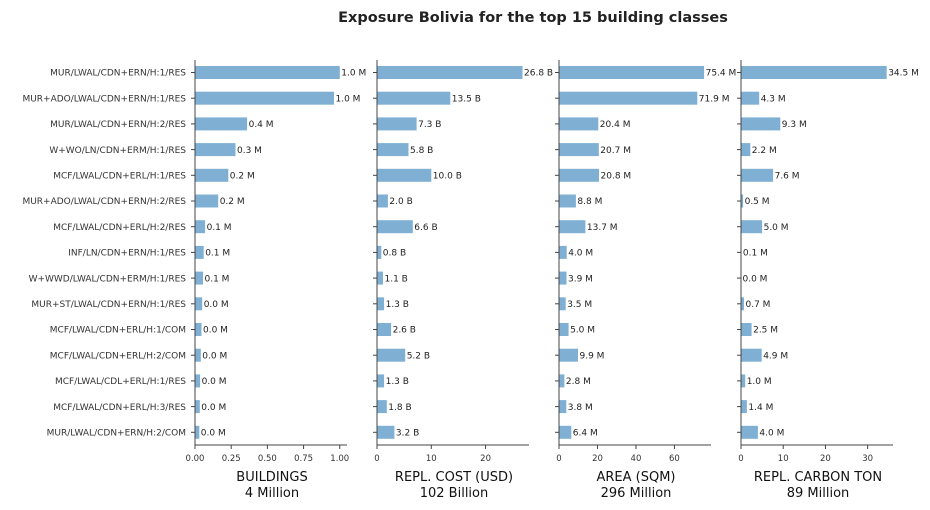 The height and width of the screenshot is (510, 930). What do you see at coordinates (466, 99) in the screenshot?
I see `data-label: 13.5 B` at bounding box center [466, 99].